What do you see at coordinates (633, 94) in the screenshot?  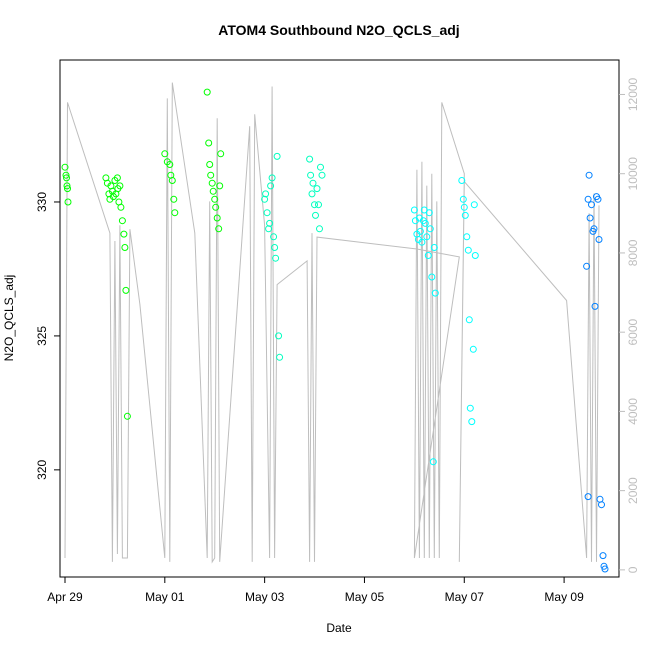 I see `y2-tick-label-6: 12000` at bounding box center [633, 94].